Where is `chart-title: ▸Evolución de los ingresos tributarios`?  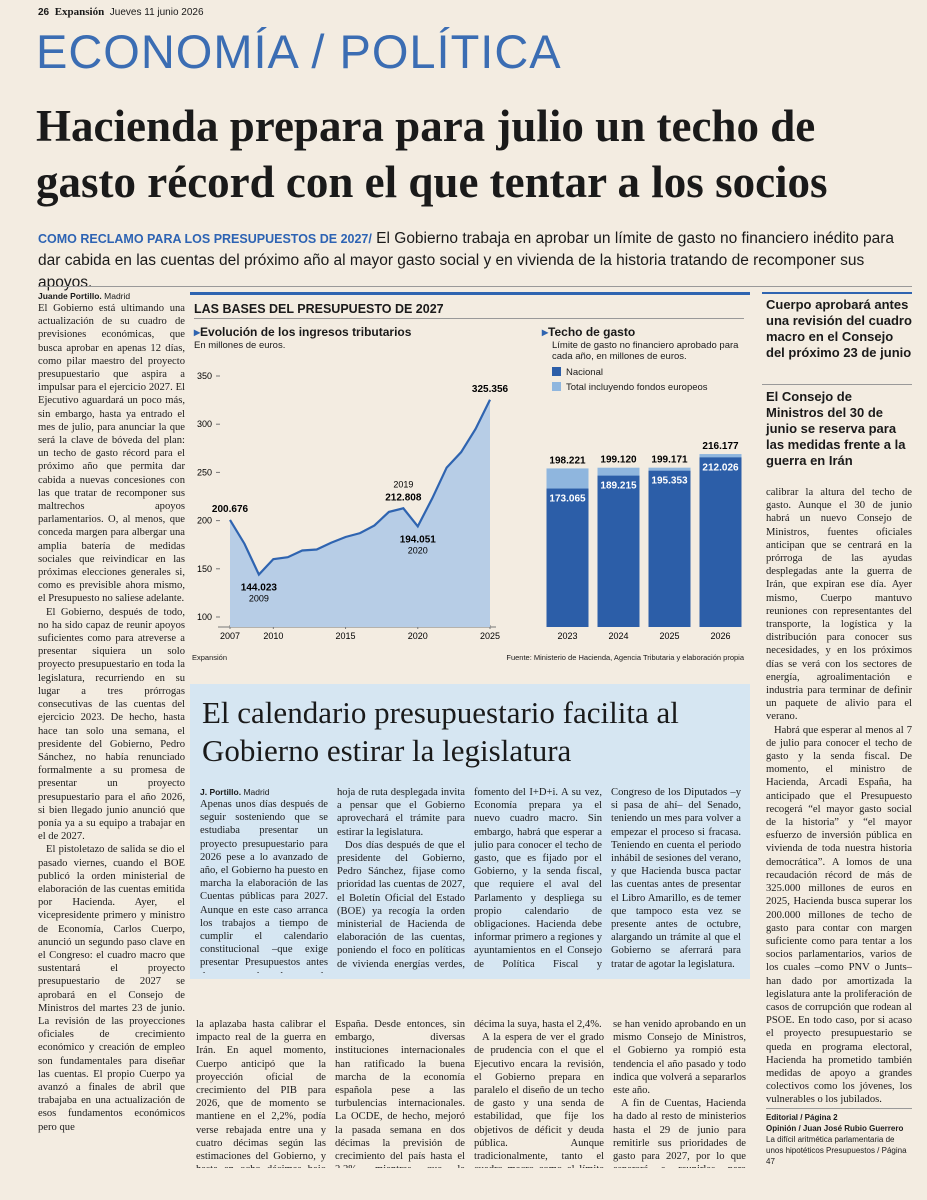 chart-title: ▸Evolución de los ingresos tributarios is located at coordinates (302, 332).